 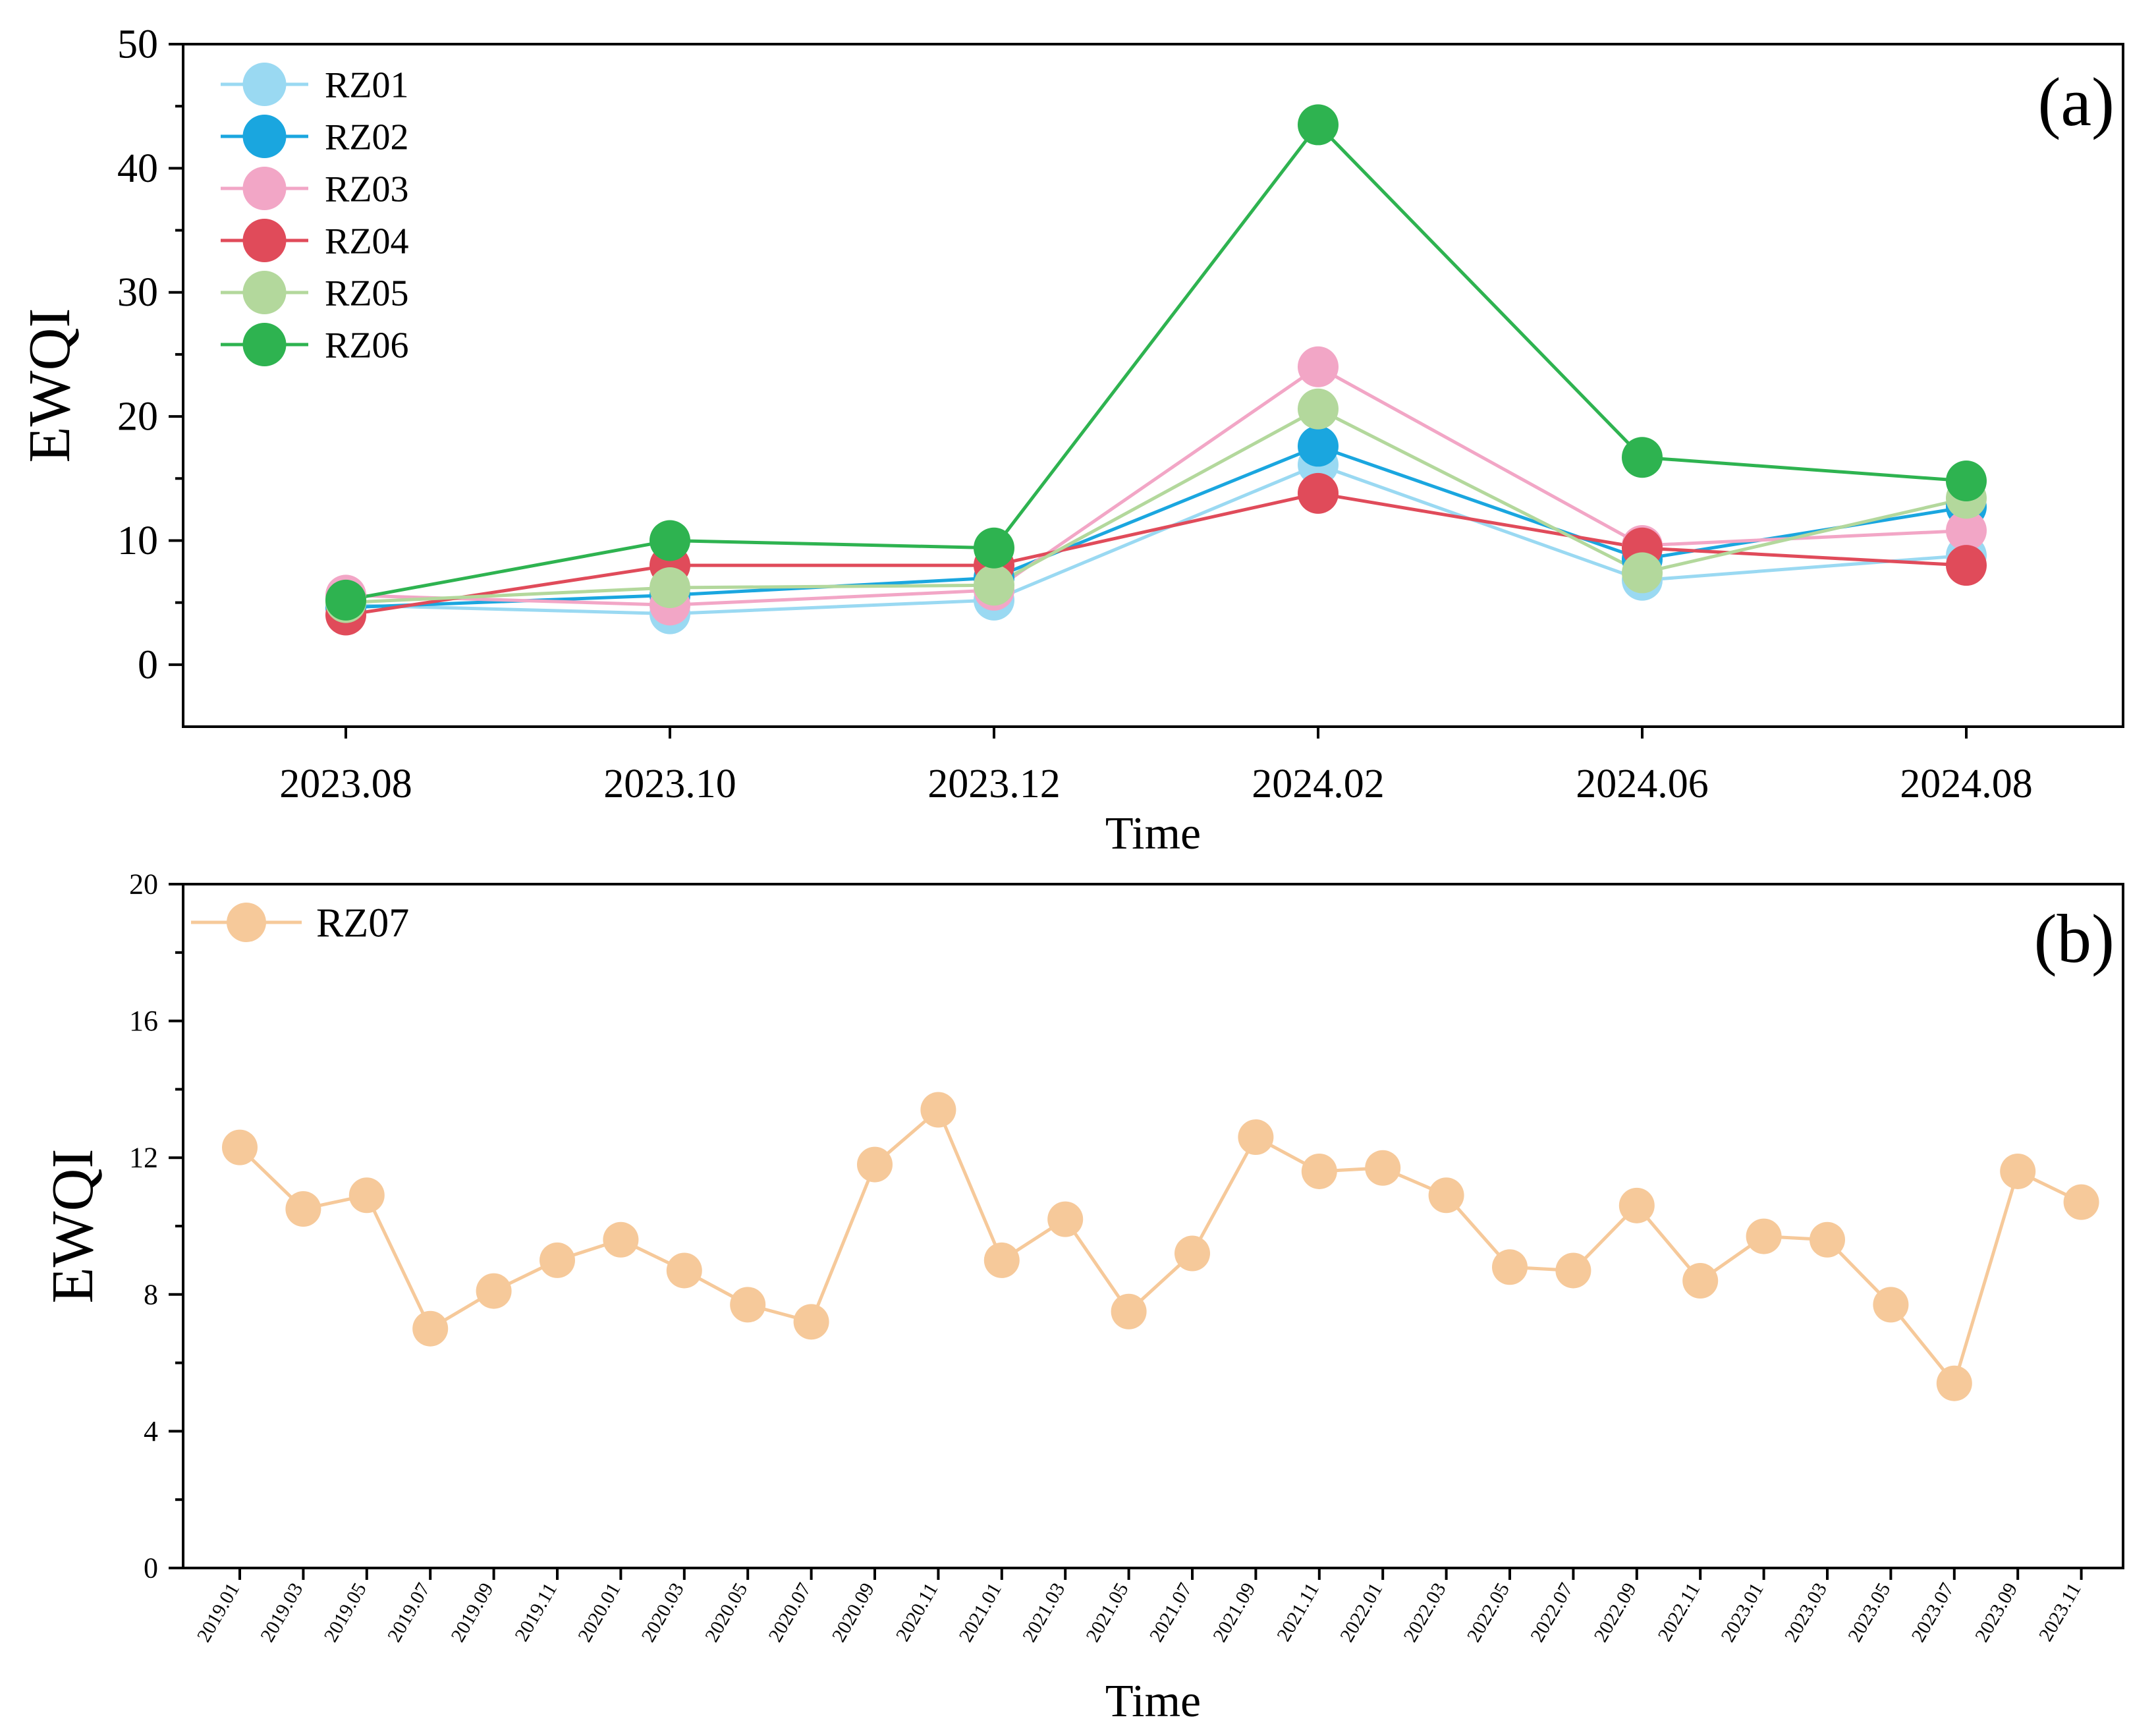 What do you see at coordinates (137, 292) in the screenshot?
I see `y-tick-label: 30` at bounding box center [137, 292].